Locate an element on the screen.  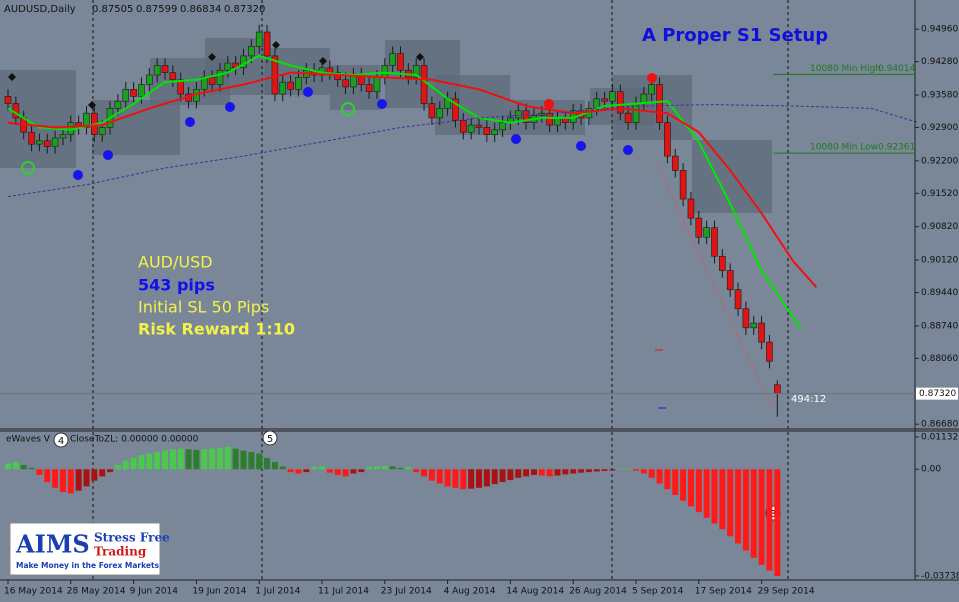
level-value: 0.94014 is located at coordinates (896, 69).